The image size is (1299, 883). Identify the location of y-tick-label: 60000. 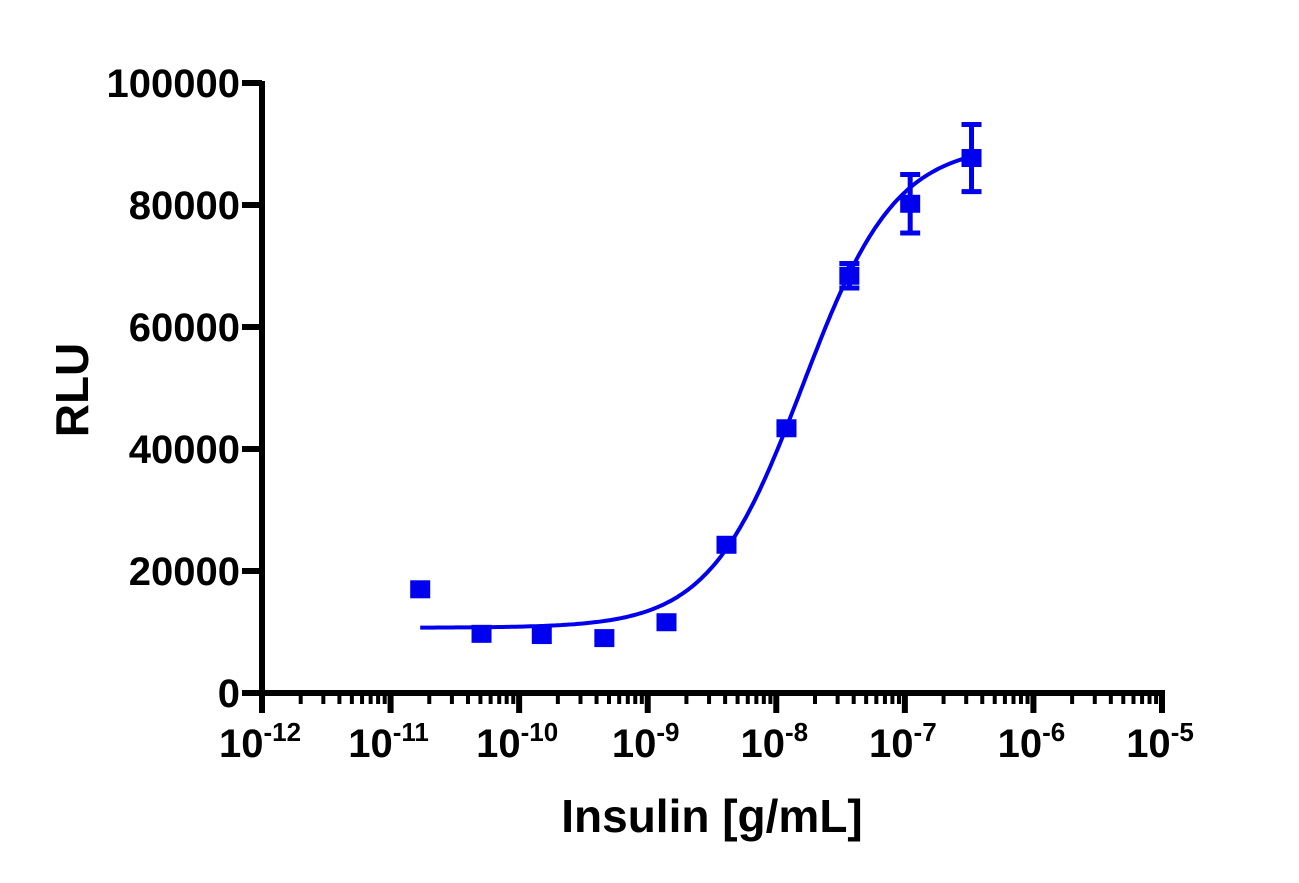
(184, 328).